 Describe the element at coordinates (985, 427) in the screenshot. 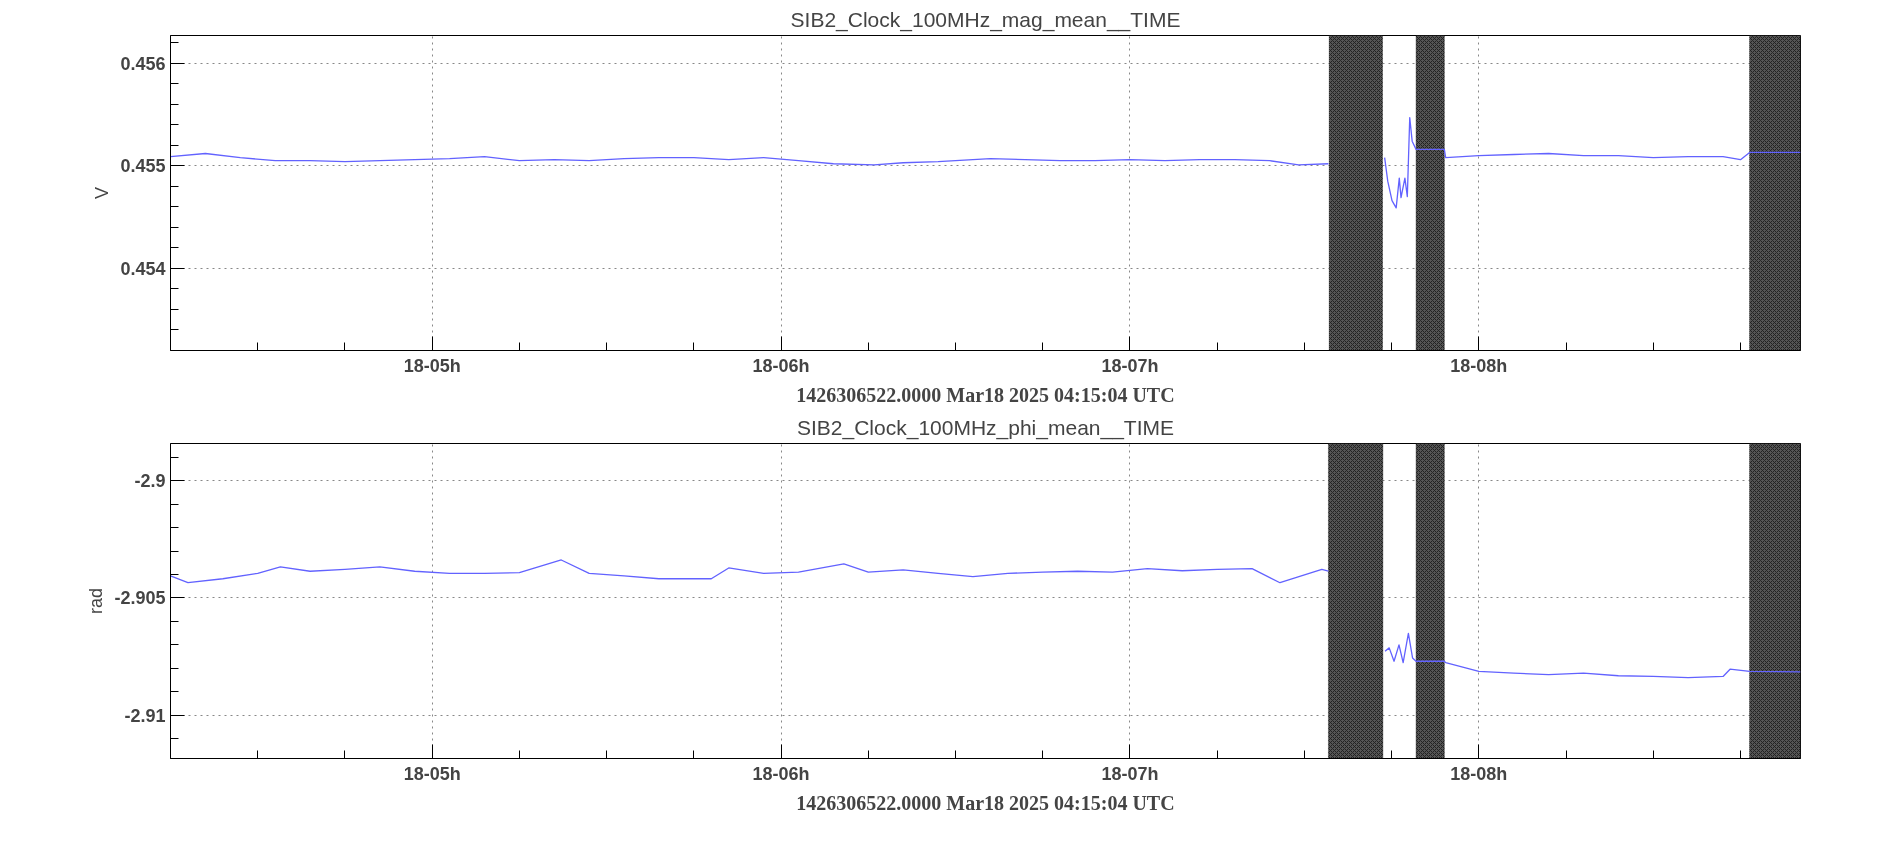

I see `chart-title: SIB2_Clock_100MHz_phi_mean__TIME` at that location.